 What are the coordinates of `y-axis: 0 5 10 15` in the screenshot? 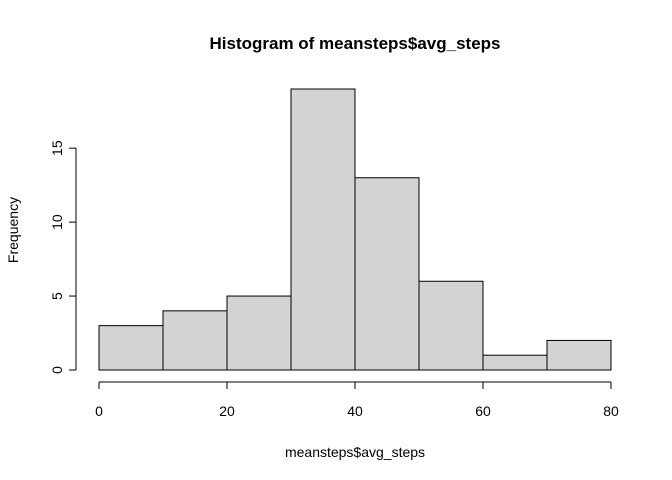 It's located at (63, 257).